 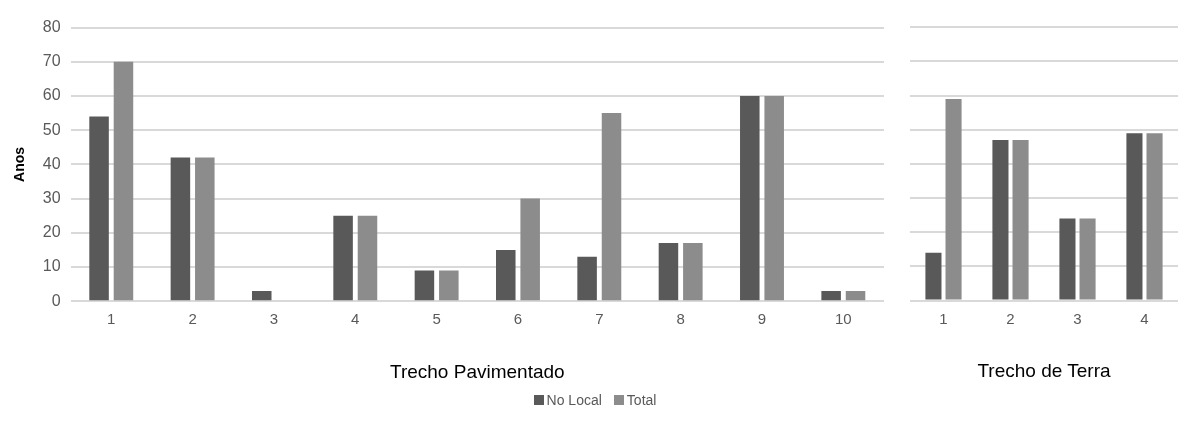 What do you see at coordinates (51, 198) in the screenshot?
I see `y-tick-label: 30` at bounding box center [51, 198].